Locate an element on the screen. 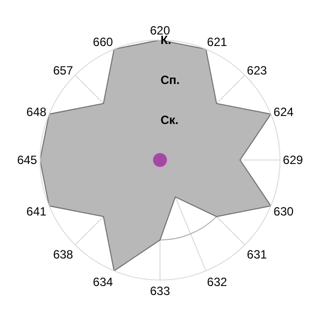  spoke-label: 624 is located at coordinates (284, 111).